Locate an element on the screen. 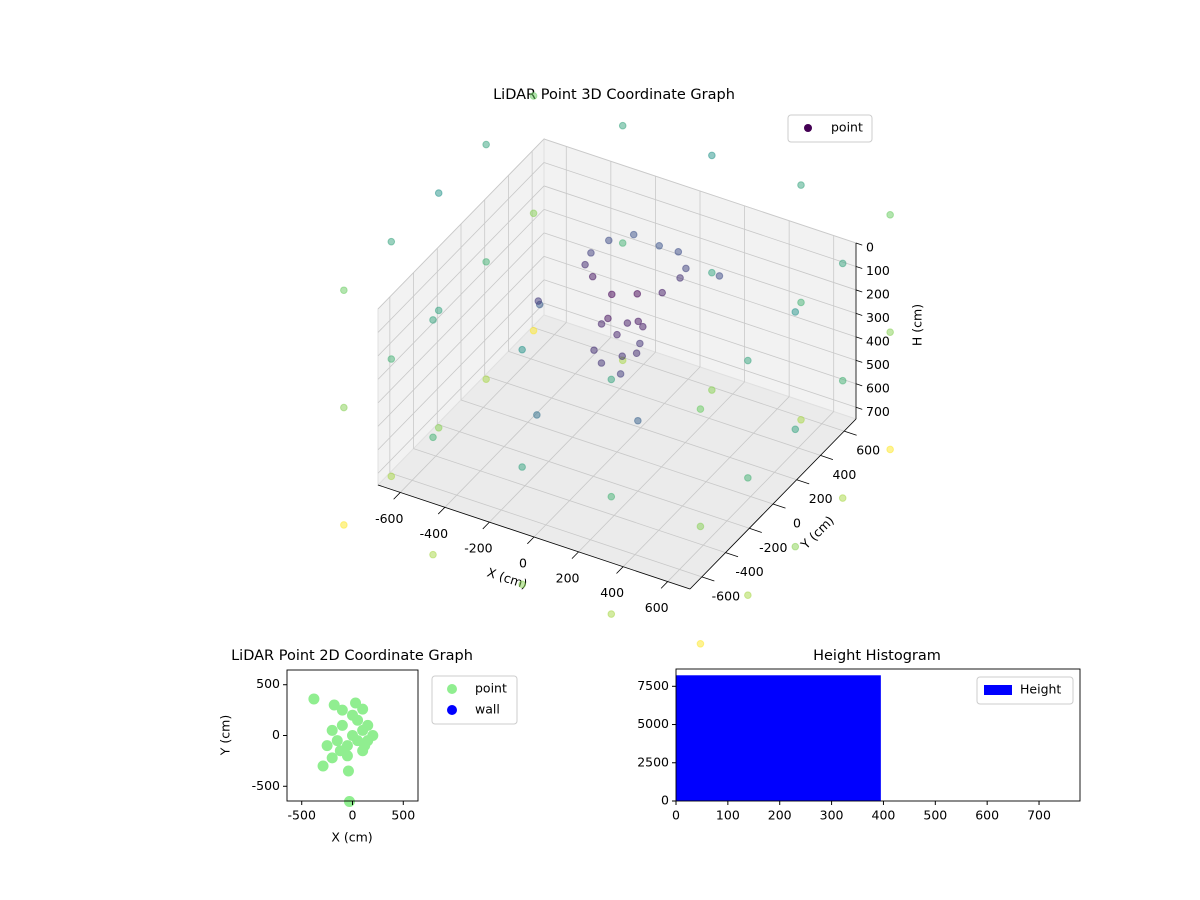 Image resolution: width=1200 pixels, height=900 pixels. y-tick-label: 500 is located at coordinates (268, 683).